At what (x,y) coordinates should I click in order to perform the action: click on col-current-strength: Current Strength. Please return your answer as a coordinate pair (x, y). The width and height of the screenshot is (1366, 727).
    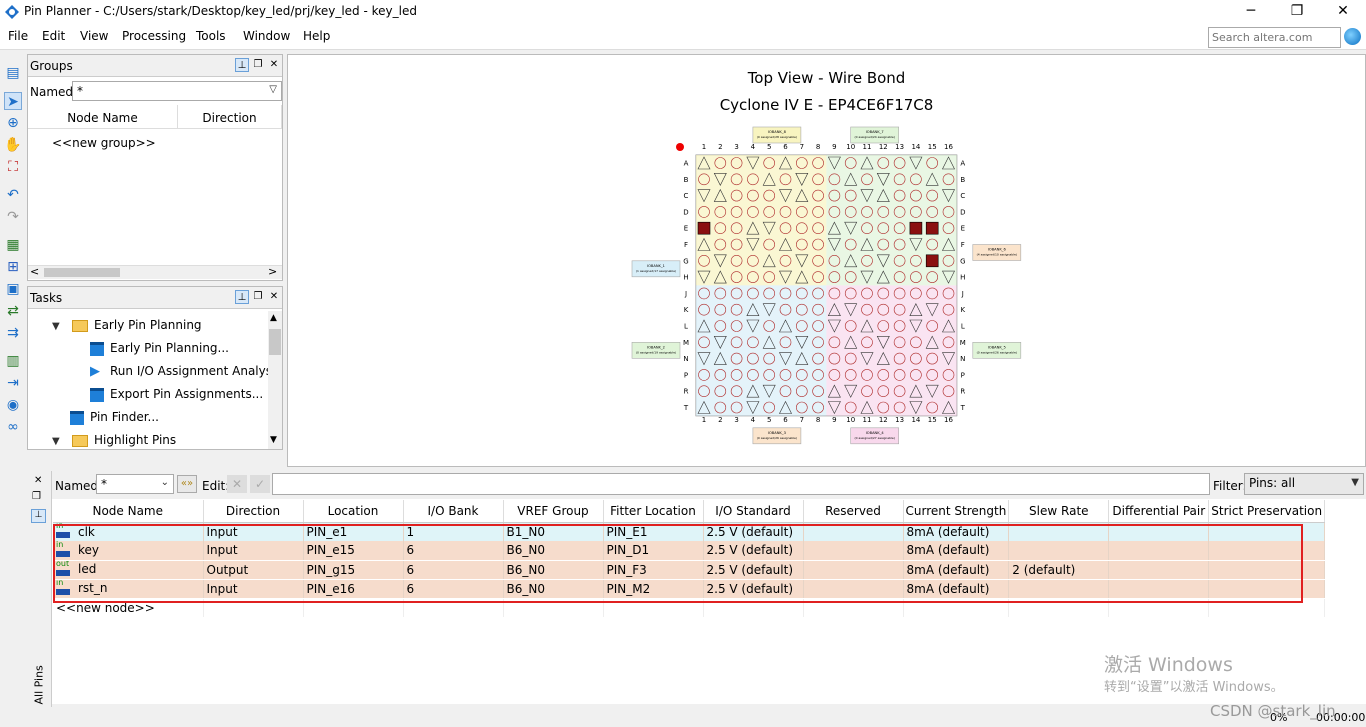
    Looking at the image, I should click on (956, 511).